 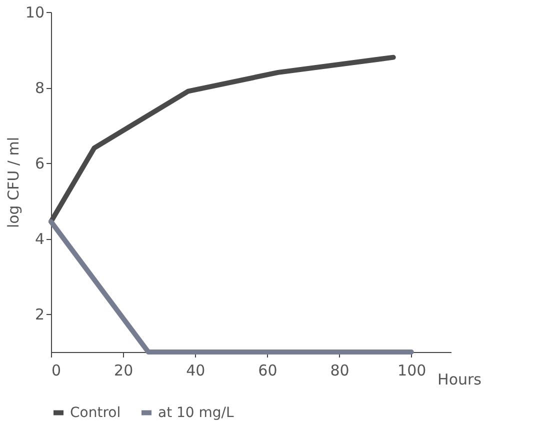 What do you see at coordinates (196, 412) in the screenshot?
I see `legend-label: at 10 mg/L` at bounding box center [196, 412].